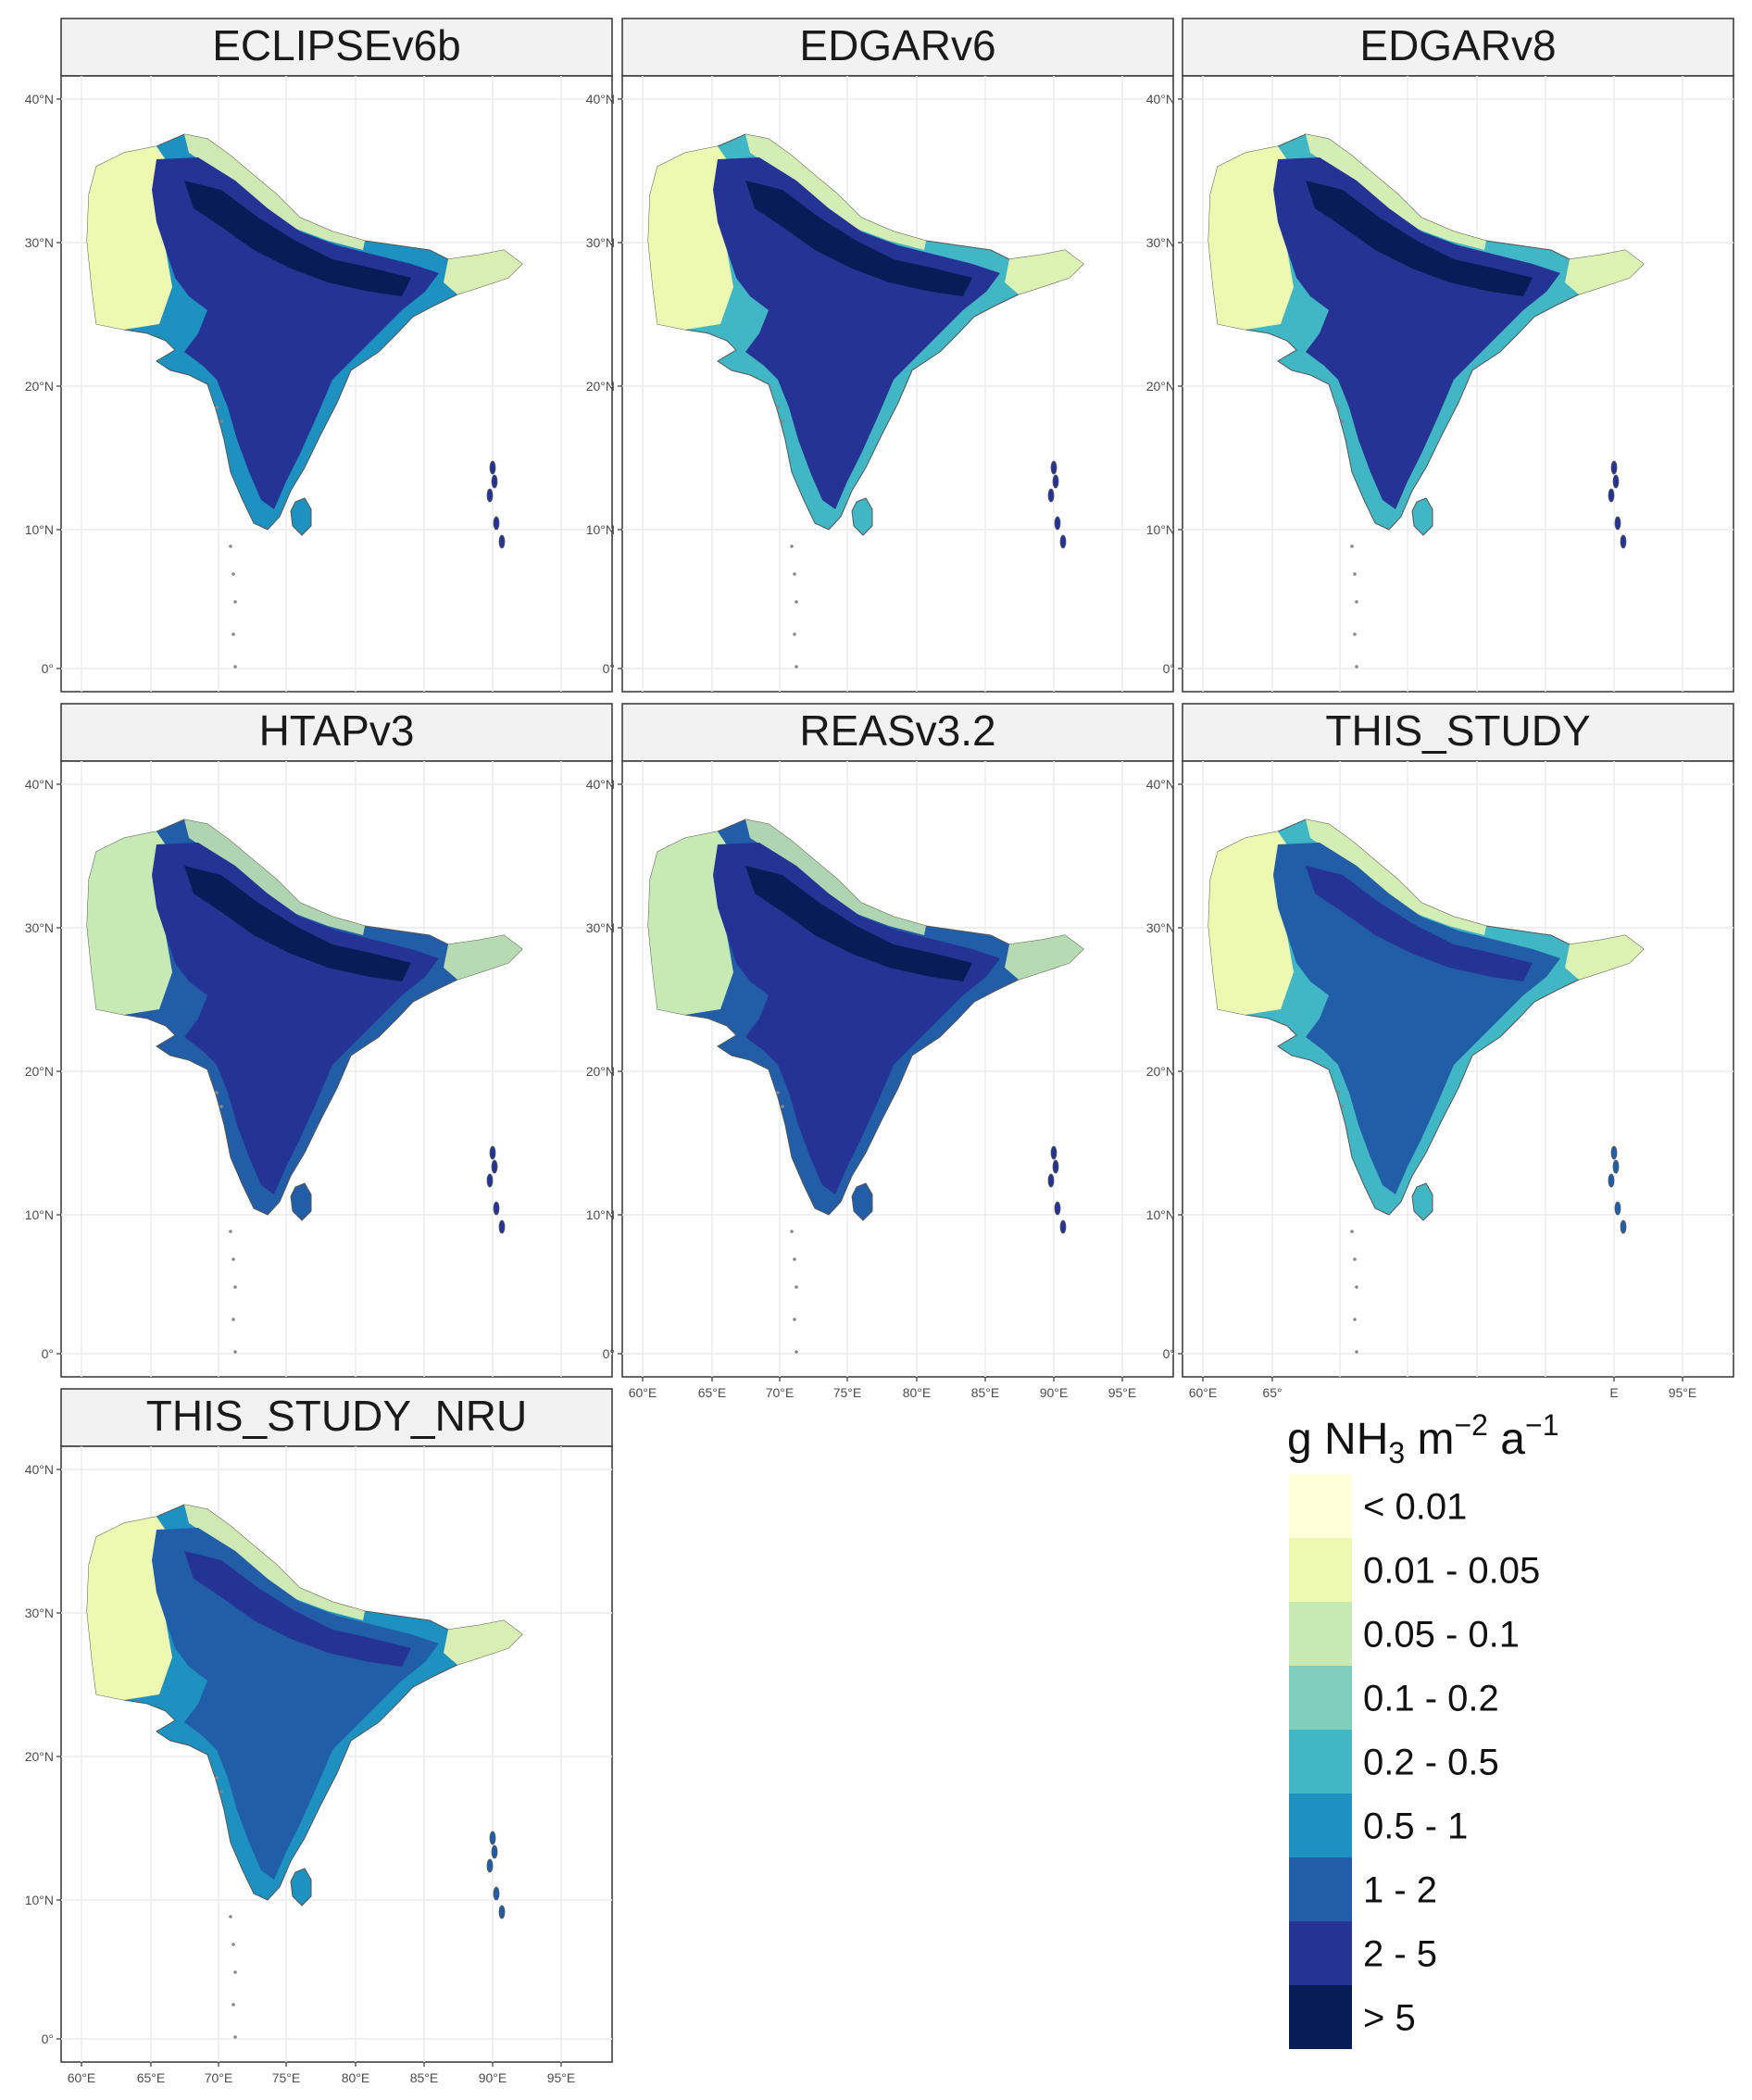 The image size is (1752, 2100). I want to click on panel-title: REASv3.2, so click(897, 730).